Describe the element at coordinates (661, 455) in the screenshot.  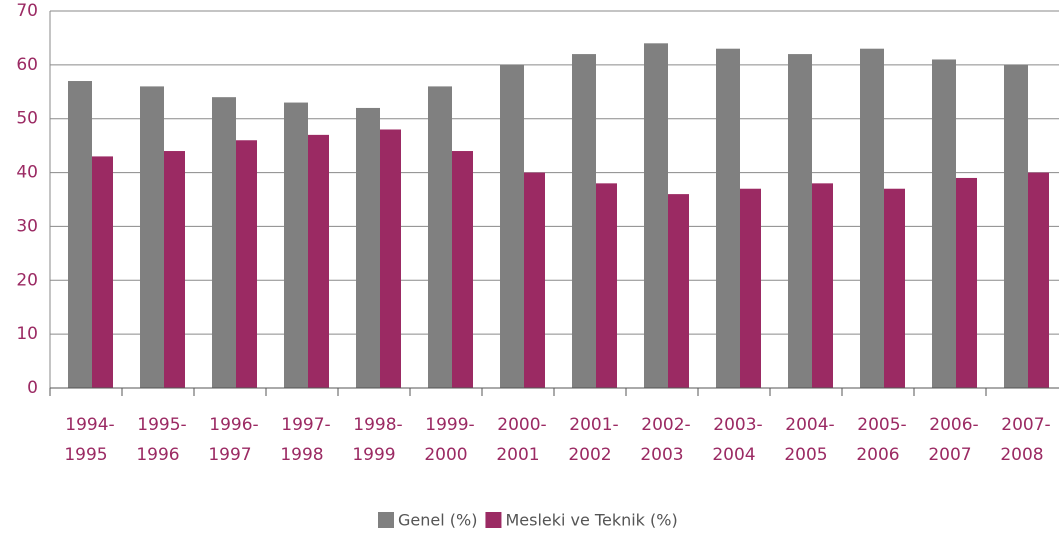
I see `x-tick-label: 2003` at that location.